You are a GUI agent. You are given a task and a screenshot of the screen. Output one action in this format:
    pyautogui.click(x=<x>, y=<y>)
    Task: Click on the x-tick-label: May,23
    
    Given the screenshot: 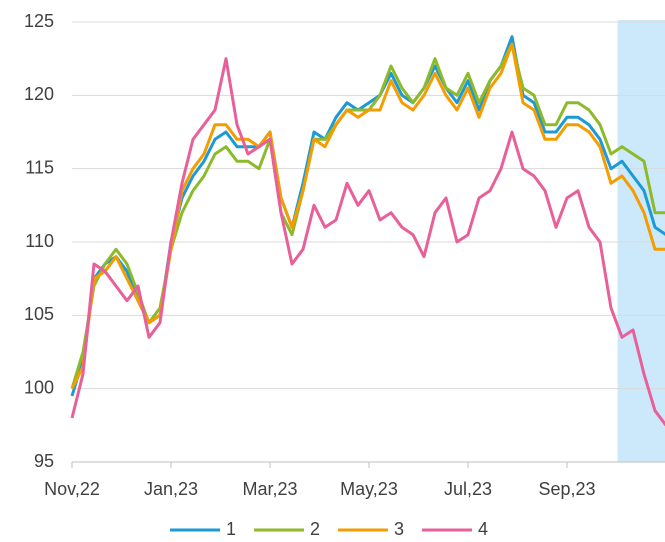 What is the action you would take?
    pyautogui.click(x=369, y=489)
    